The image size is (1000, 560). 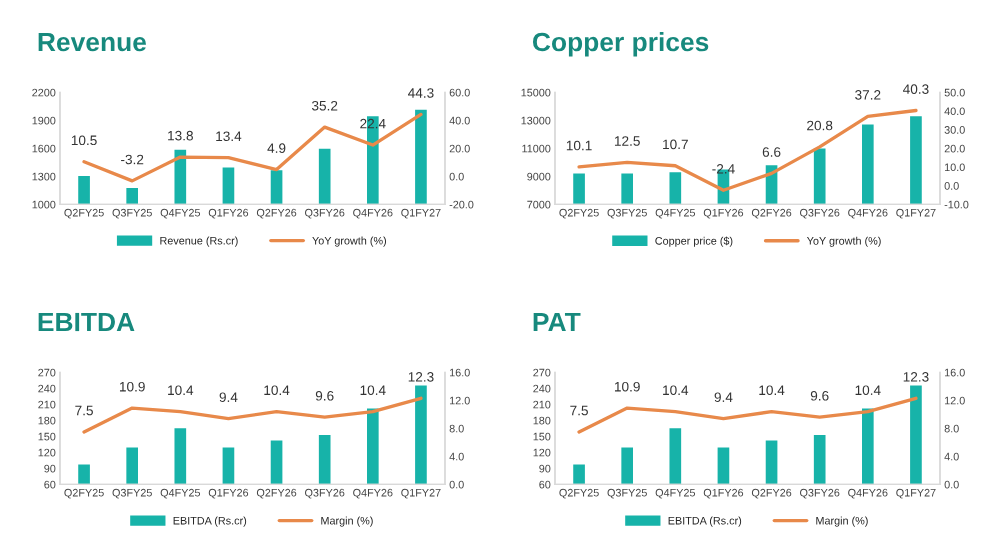 I want to click on chart-title: Copper prices, so click(x=620, y=44).